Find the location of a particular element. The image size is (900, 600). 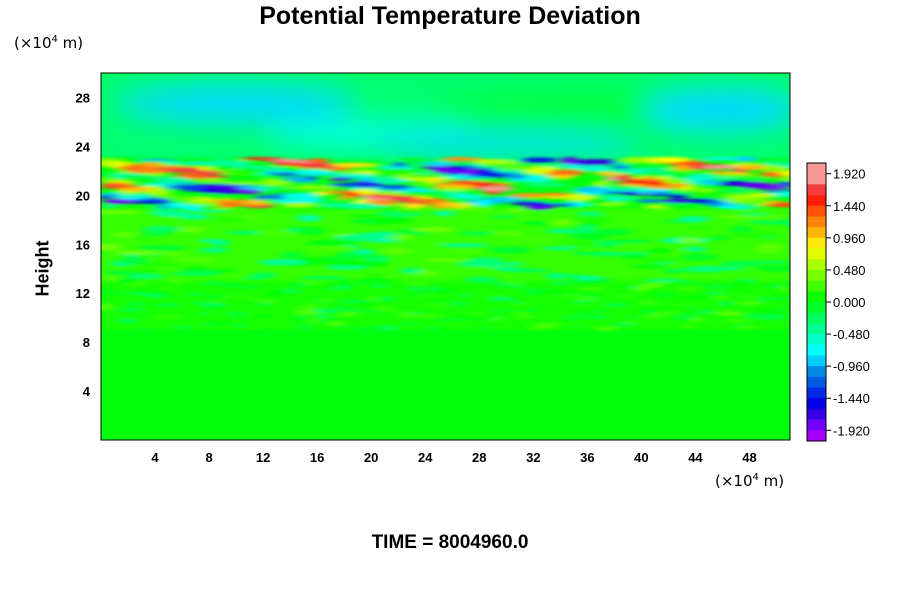

colorbar-label: 0.000 is located at coordinates (849, 302).